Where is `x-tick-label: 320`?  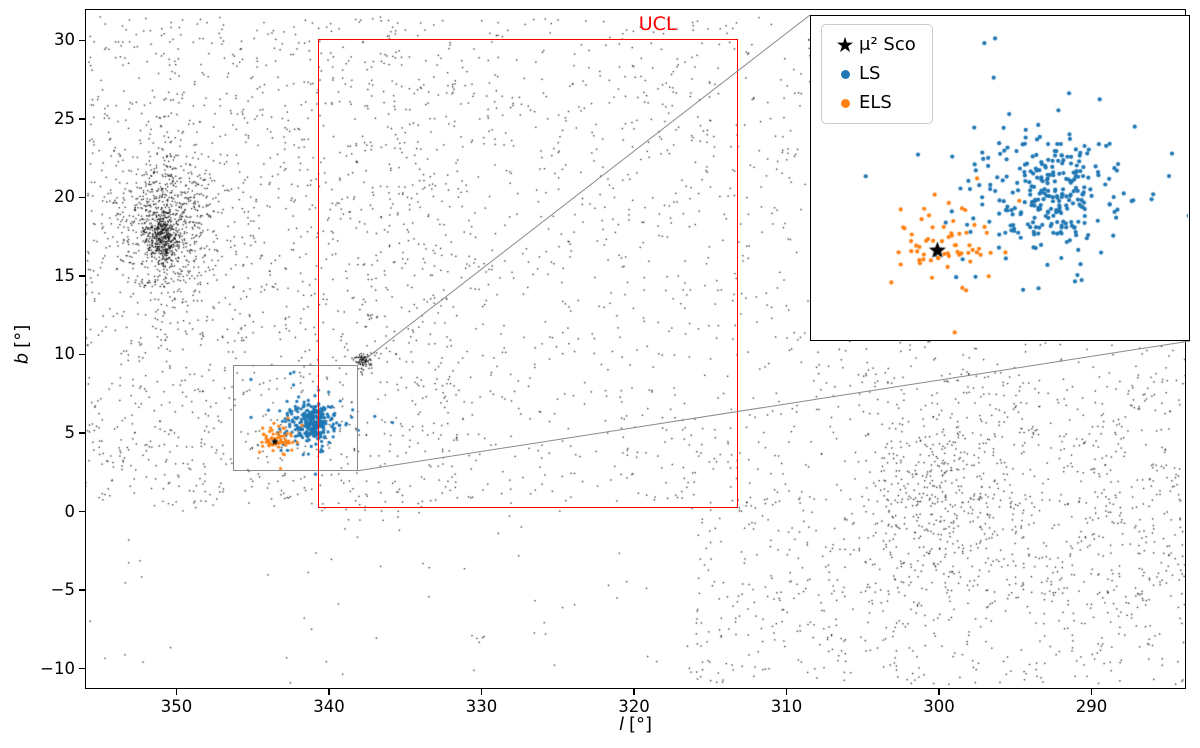
x-tick-label: 320 is located at coordinates (634, 706).